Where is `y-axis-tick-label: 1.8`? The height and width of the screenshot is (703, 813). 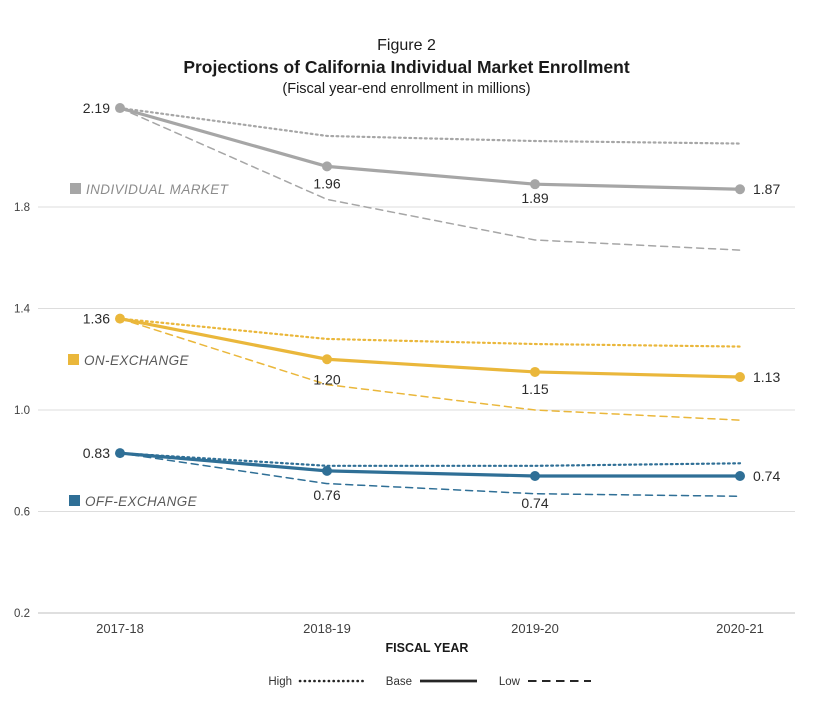 y-axis-tick-label: 1.8 is located at coordinates (22, 208).